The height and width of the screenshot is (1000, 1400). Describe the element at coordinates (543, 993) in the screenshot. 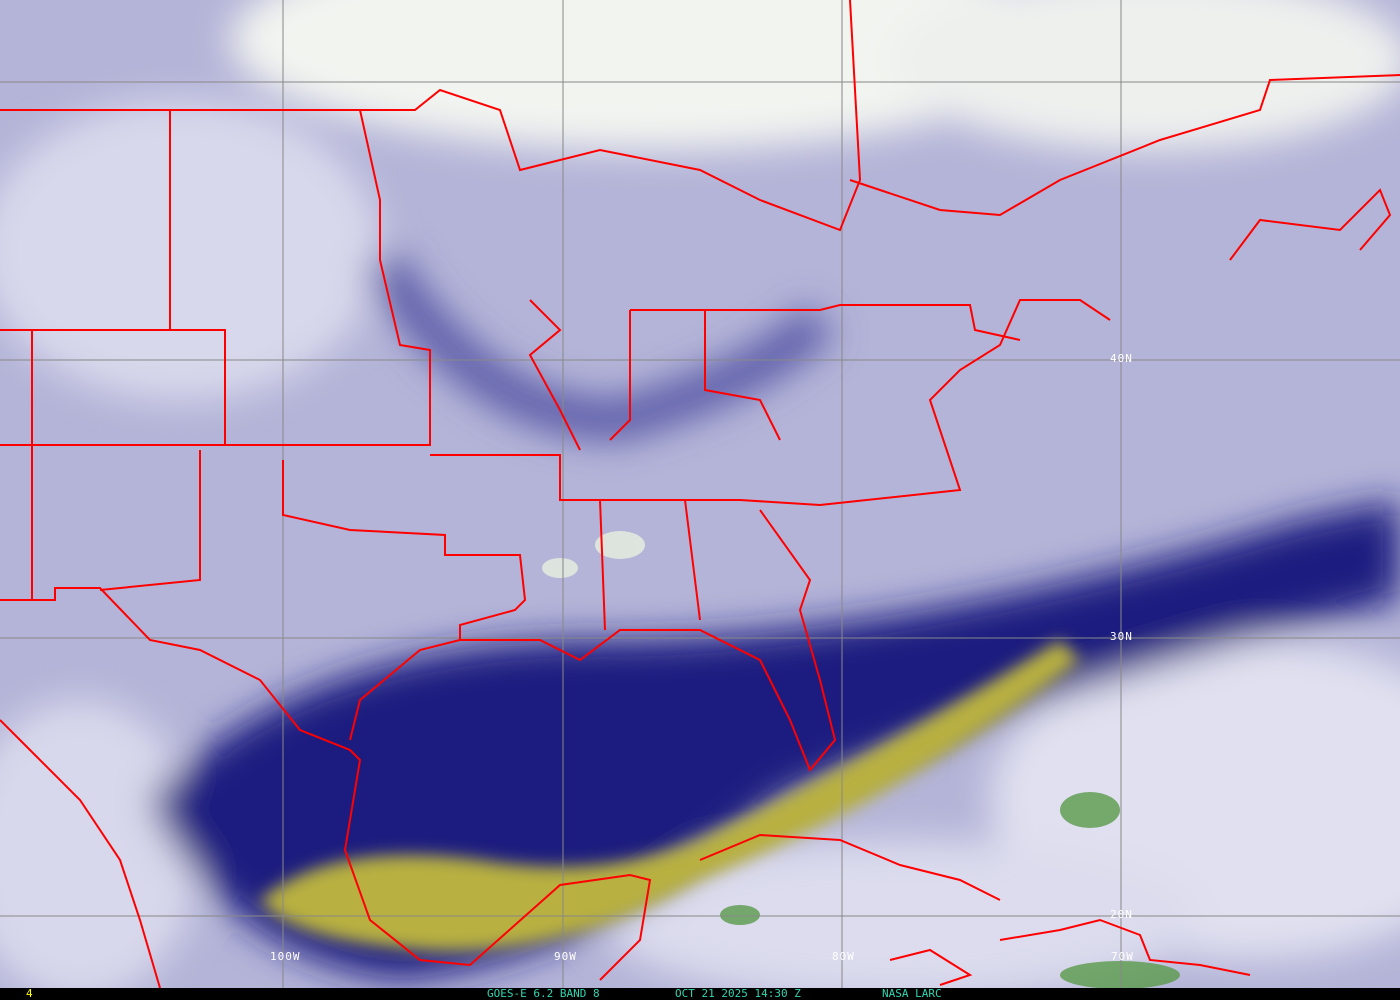

I see `product-label: GOES-E 6.2 BAND 8` at that location.